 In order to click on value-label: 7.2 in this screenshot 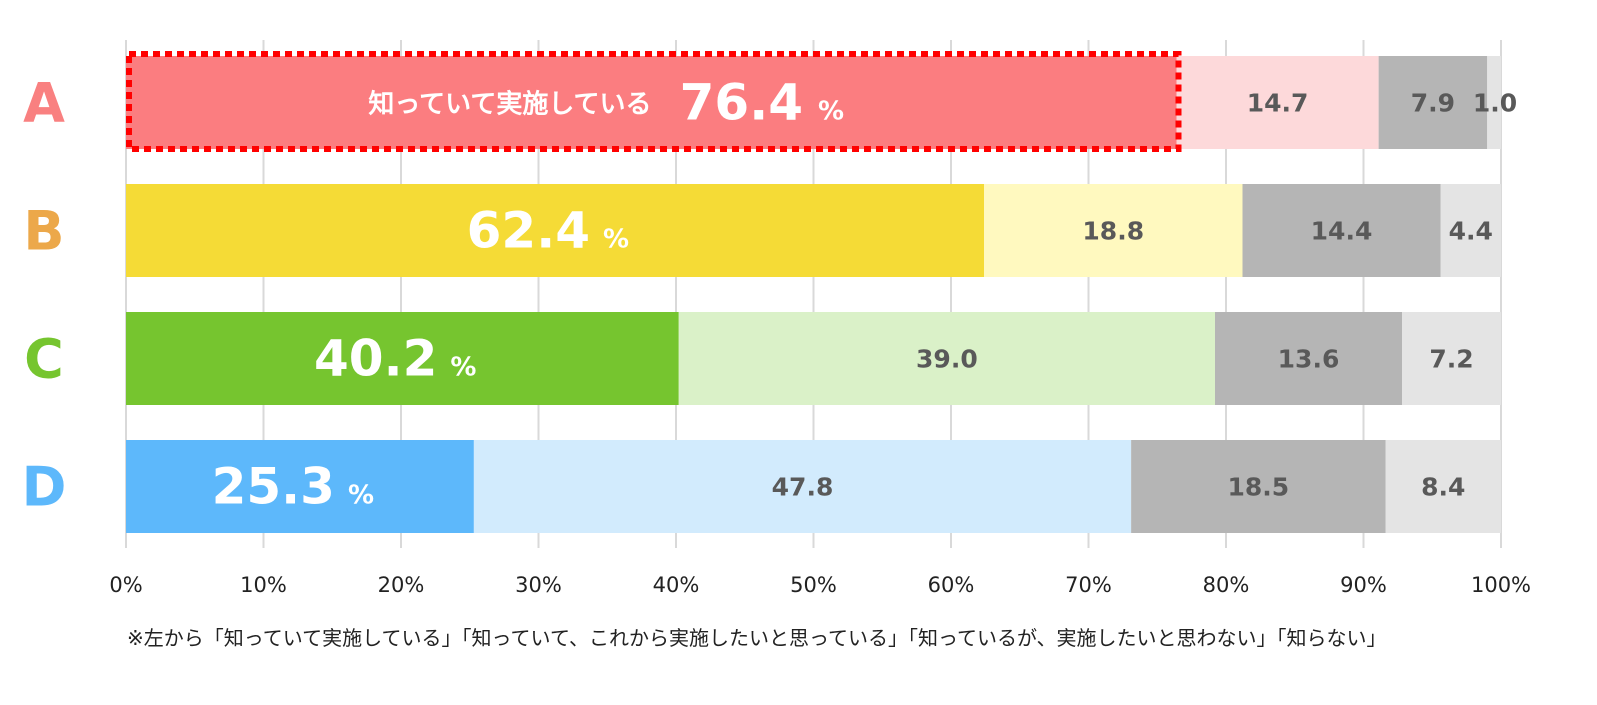, I will do `click(1451, 359)`.